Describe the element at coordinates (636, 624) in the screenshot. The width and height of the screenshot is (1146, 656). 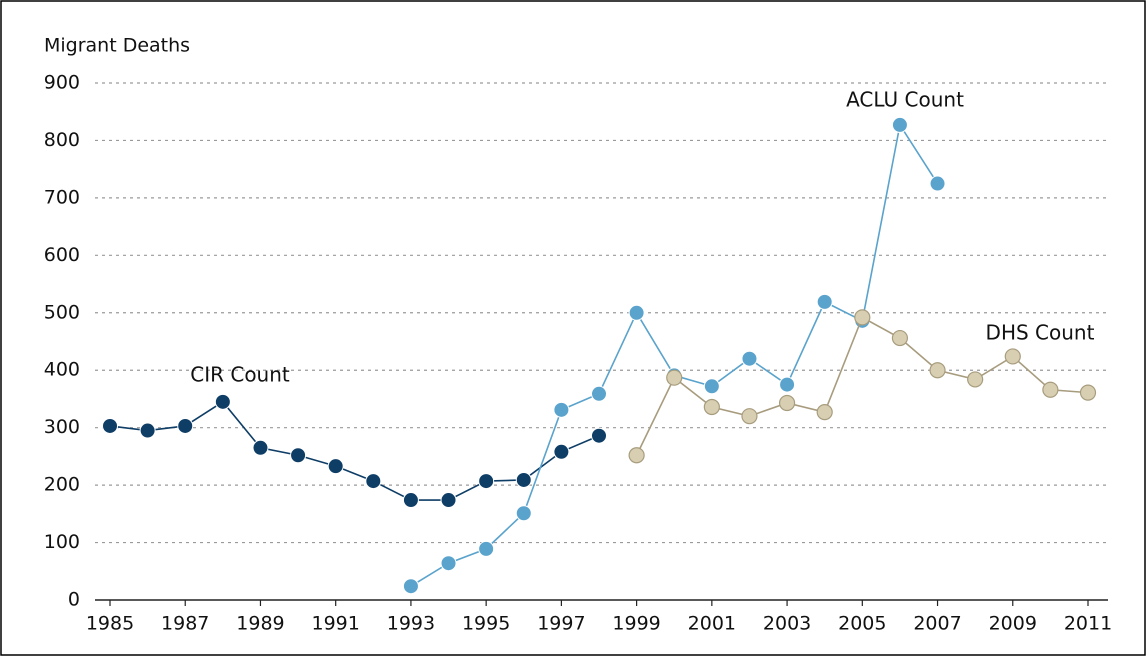
I see `x-tick-label: 1999` at that location.